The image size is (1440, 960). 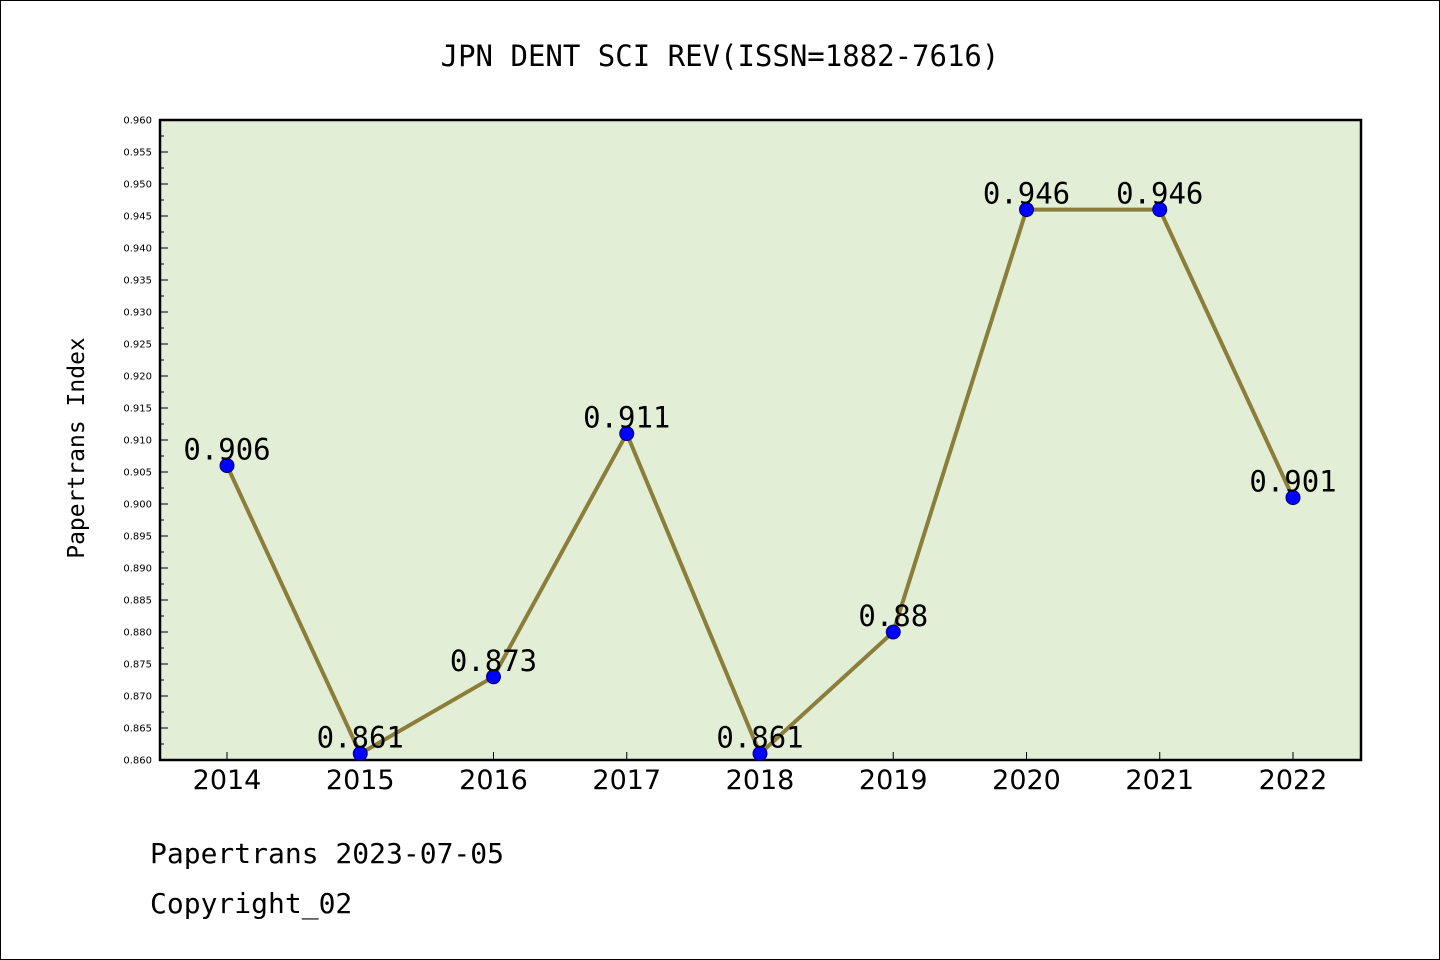 What do you see at coordinates (137, 761) in the screenshot?
I see `y-tick-label: 0.860` at bounding box center [137, 761].